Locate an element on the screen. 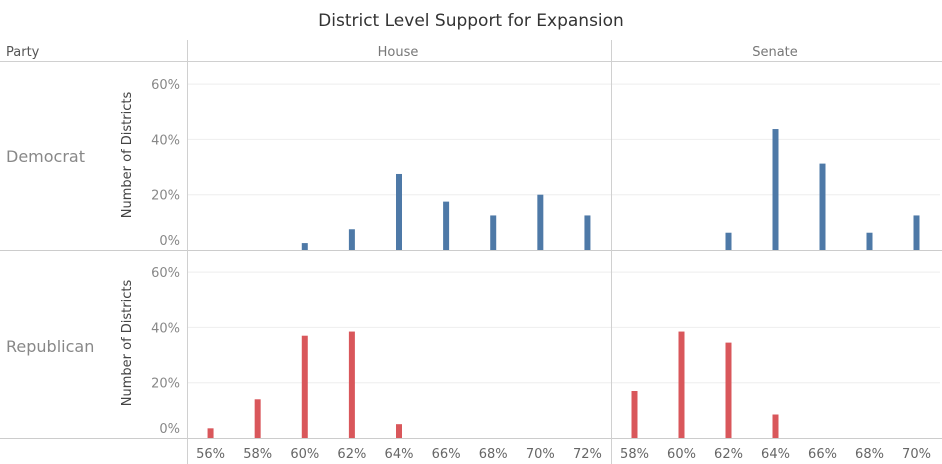 The width and height of the screenshot is (942, 464). y-axis-label-republican: Number of Districts is located at coordinates (127, 343).